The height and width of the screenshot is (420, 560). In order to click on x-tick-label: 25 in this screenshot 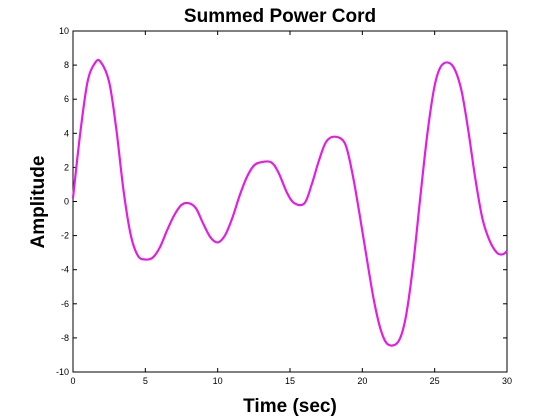, I will do `click(435, 381)`.